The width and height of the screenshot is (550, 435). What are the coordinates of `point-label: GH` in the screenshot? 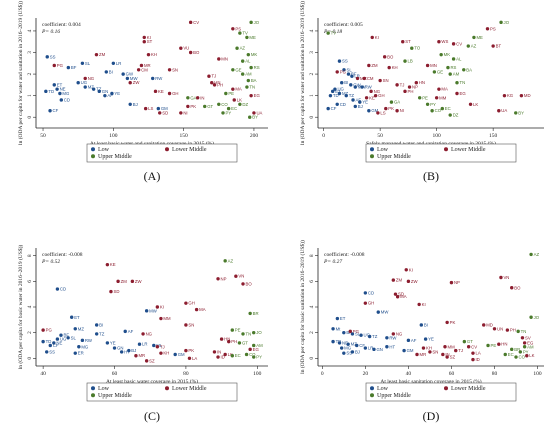 It's located at (191, 303).